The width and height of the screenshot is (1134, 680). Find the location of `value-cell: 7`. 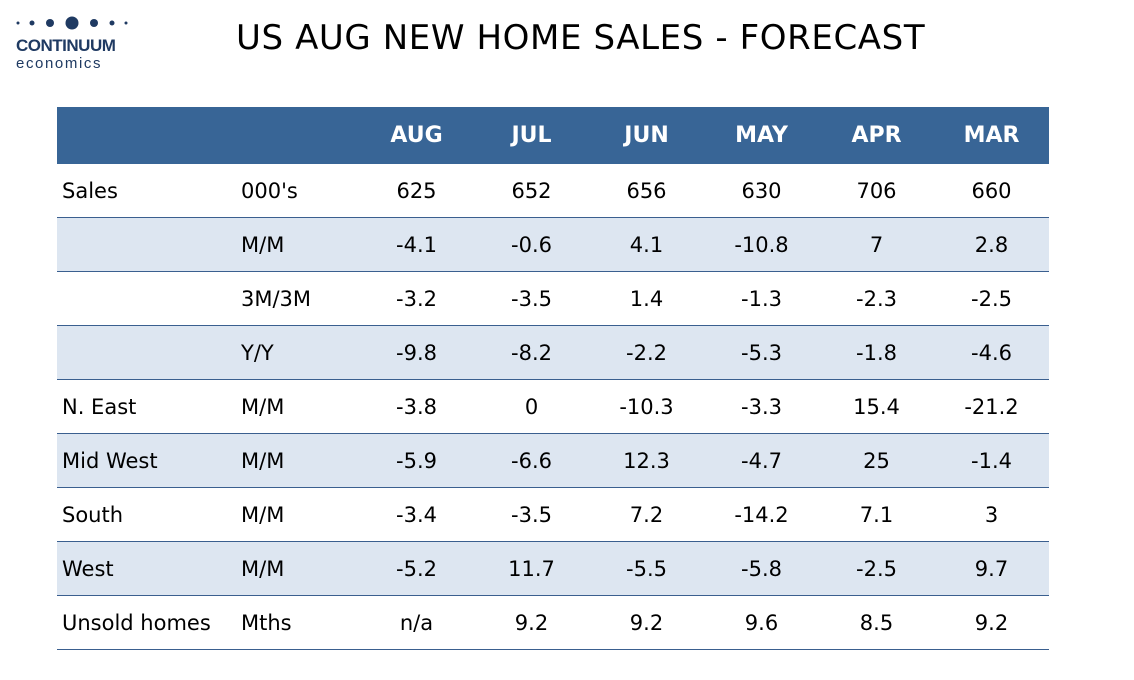

value-cell: 7 is located at coordinates (876, 244).